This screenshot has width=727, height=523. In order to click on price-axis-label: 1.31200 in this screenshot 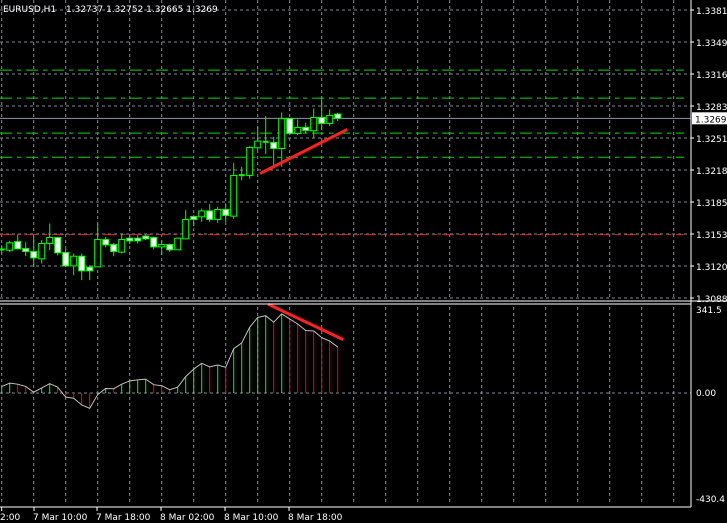, I will do `click(711, 268)`.